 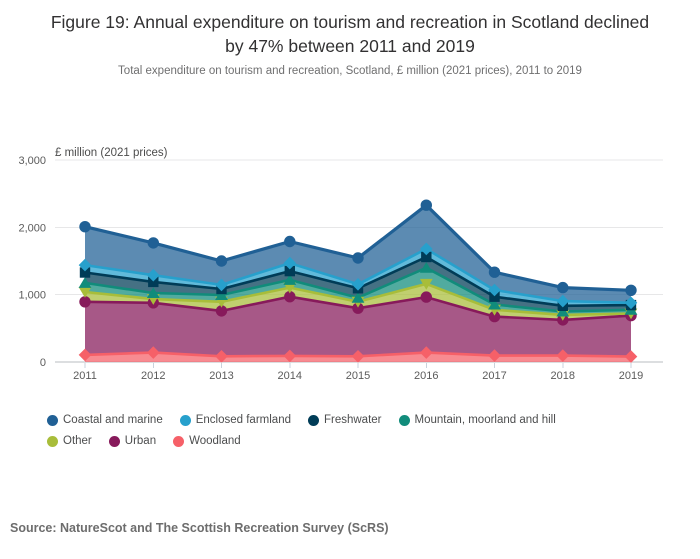 I want to click on legend-item-label: Other, so click(x=77, y=441).